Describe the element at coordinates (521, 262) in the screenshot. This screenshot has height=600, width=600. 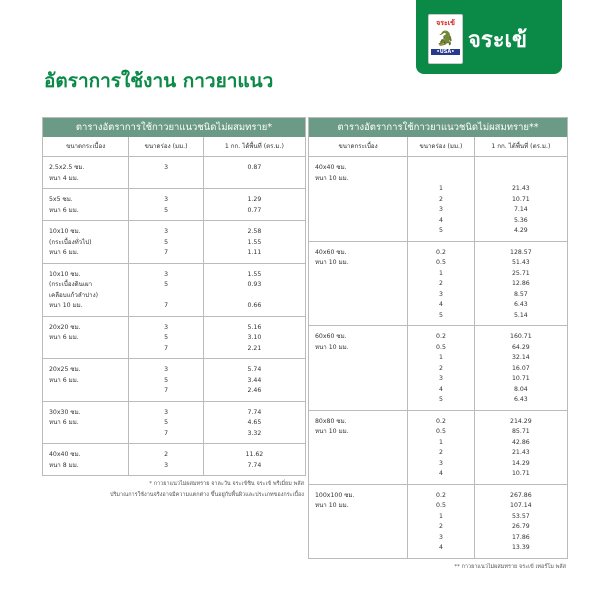
I see `area-value: 51.43` at that location.